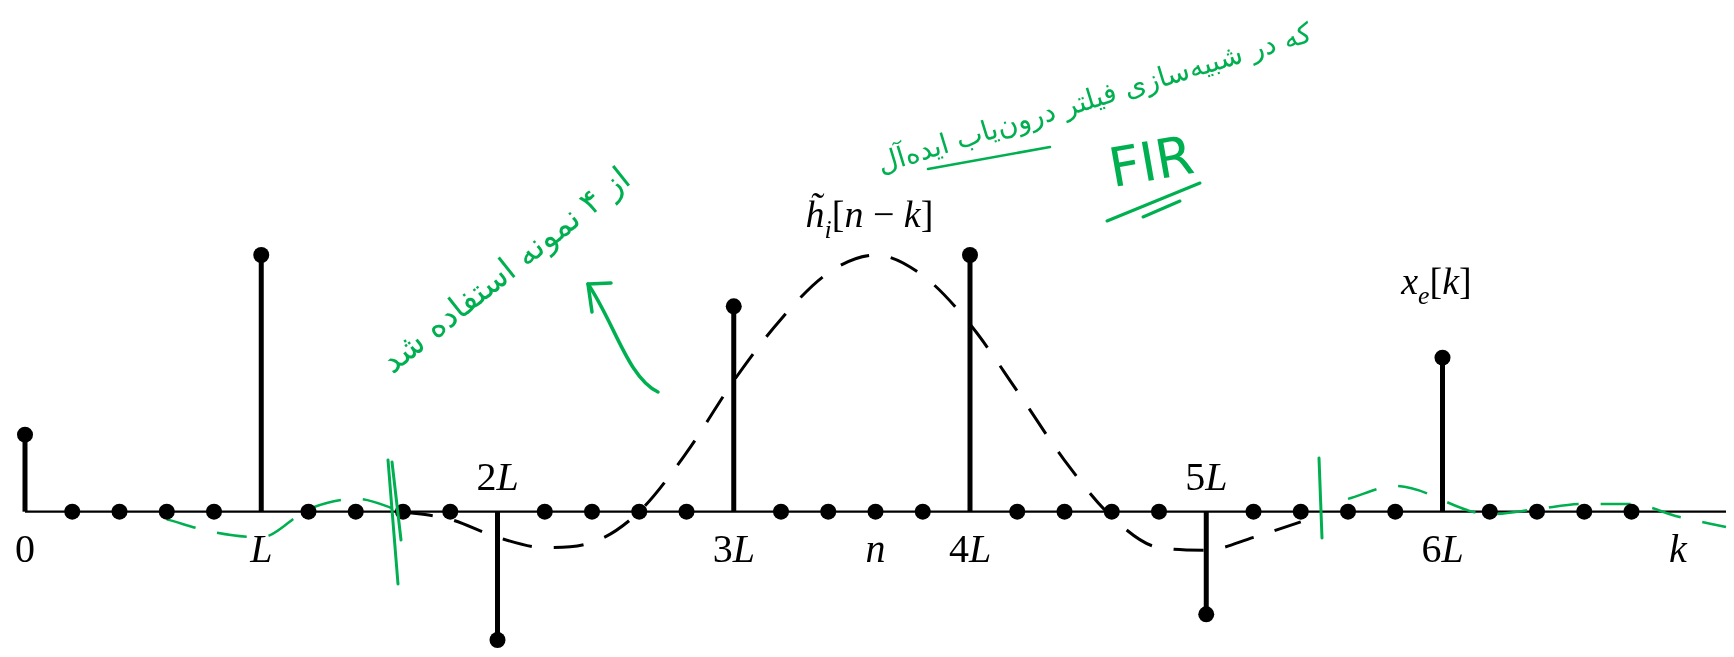 The image size is (1734, 657). What do you see at coordinates (1679, 548) in the screenshot?
I see `x-axis-title: k` at bounding box center [1679, 548].